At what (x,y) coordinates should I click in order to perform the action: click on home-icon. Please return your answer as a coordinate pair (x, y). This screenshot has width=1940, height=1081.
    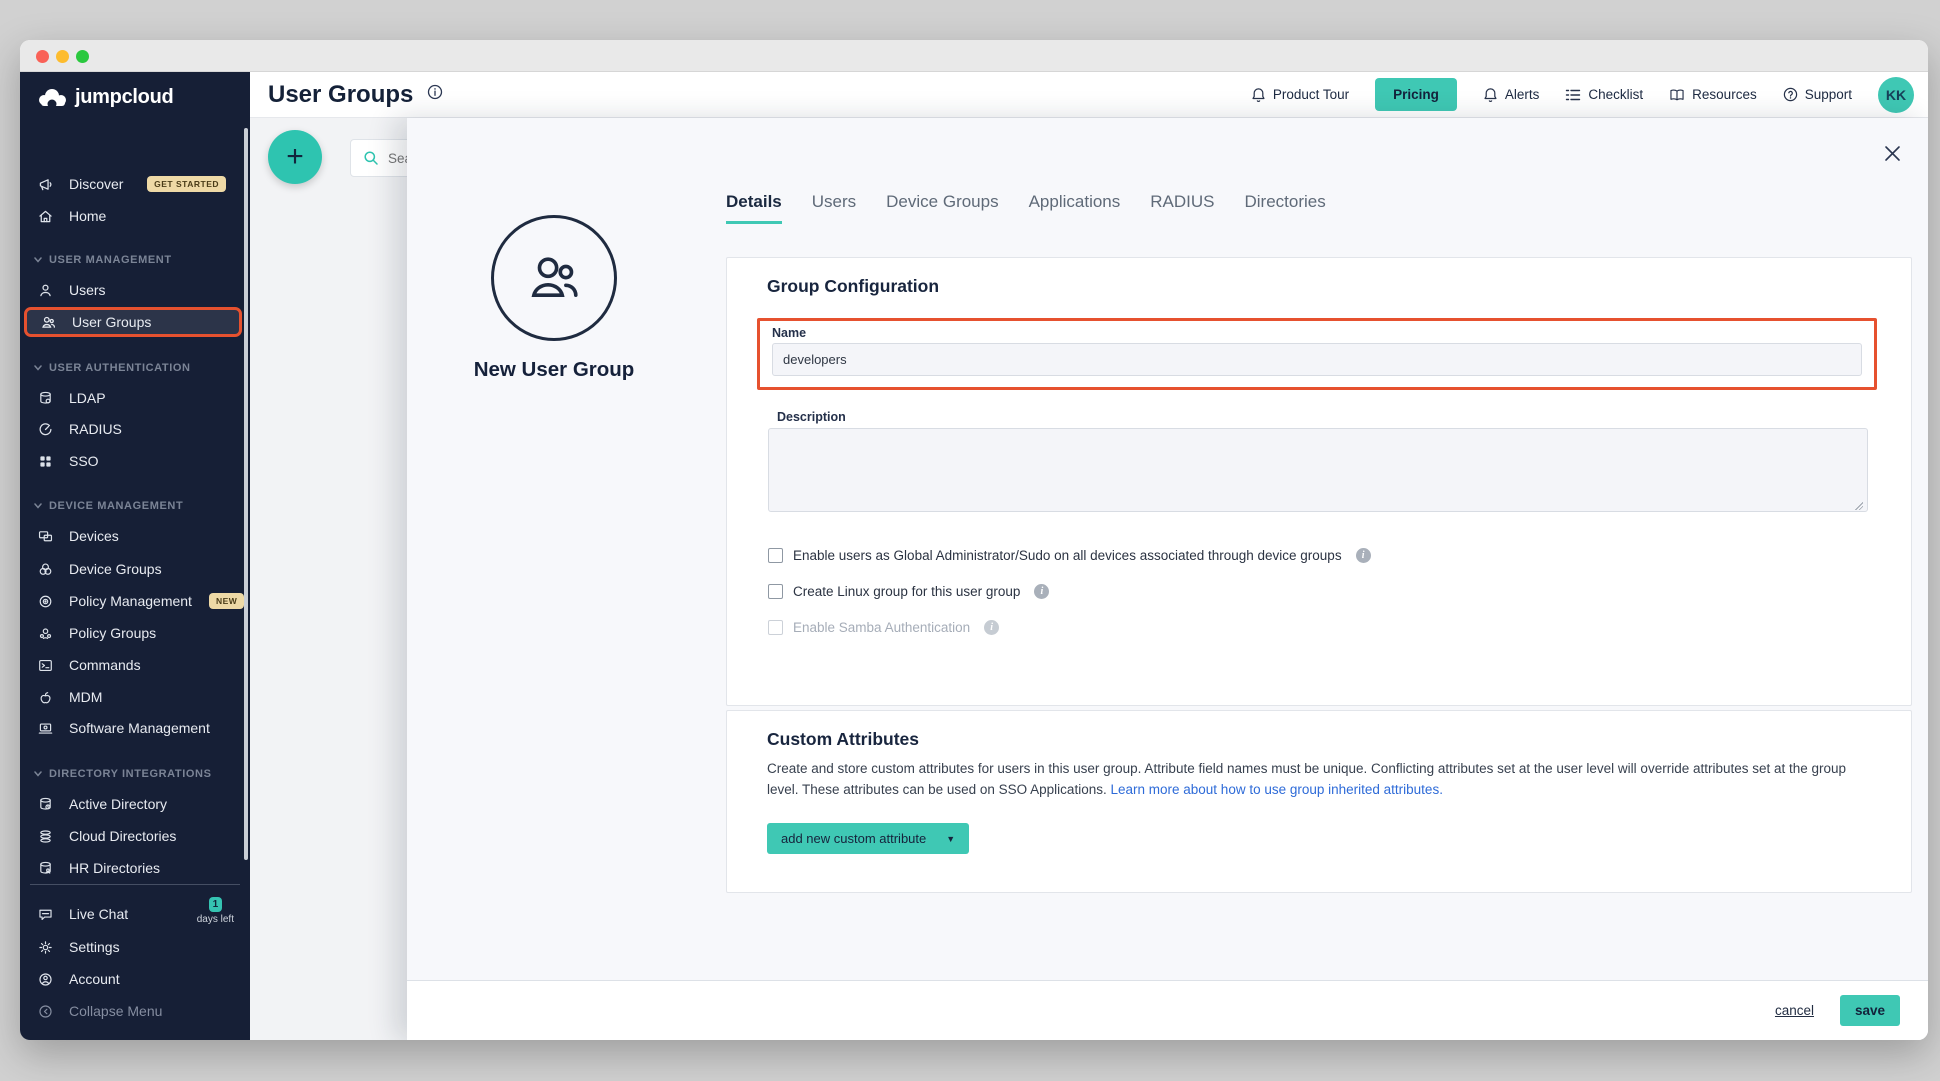
    Looking at the image, I should click on (45, 216).